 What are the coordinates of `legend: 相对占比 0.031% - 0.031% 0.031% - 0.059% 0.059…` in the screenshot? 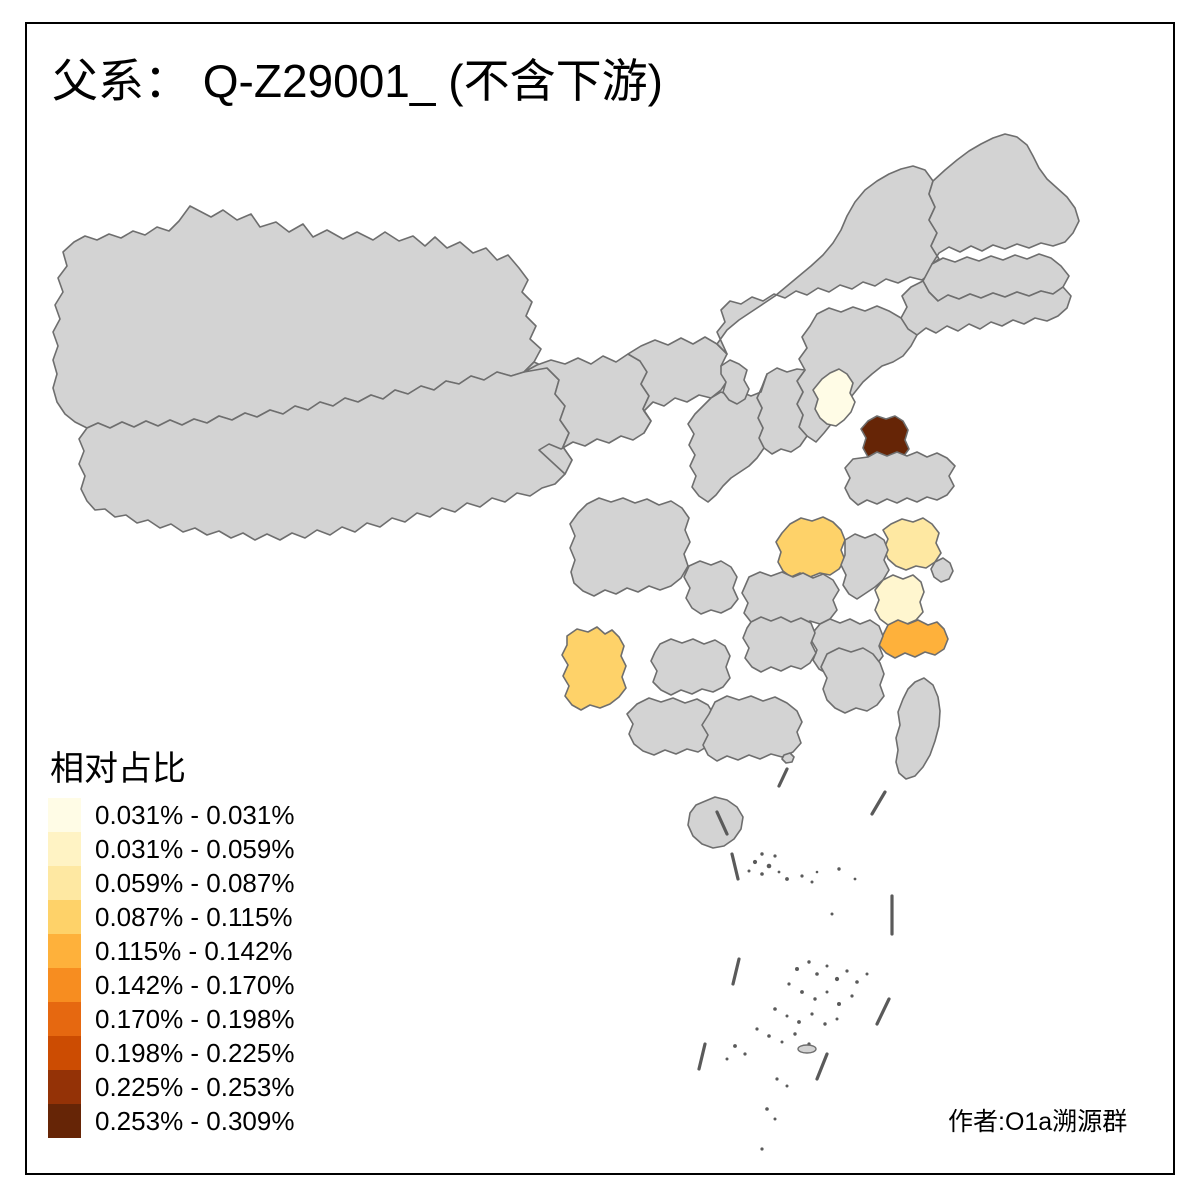 It's located at (171, 943).